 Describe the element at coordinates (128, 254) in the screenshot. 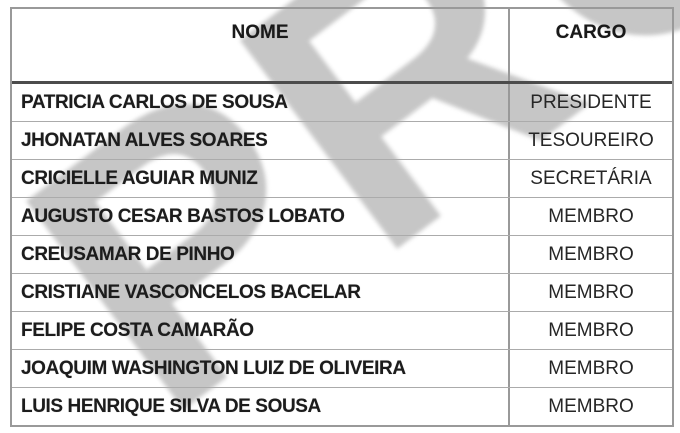

I see `name-cell: CREUSAMAR DE PINHO` at that location.